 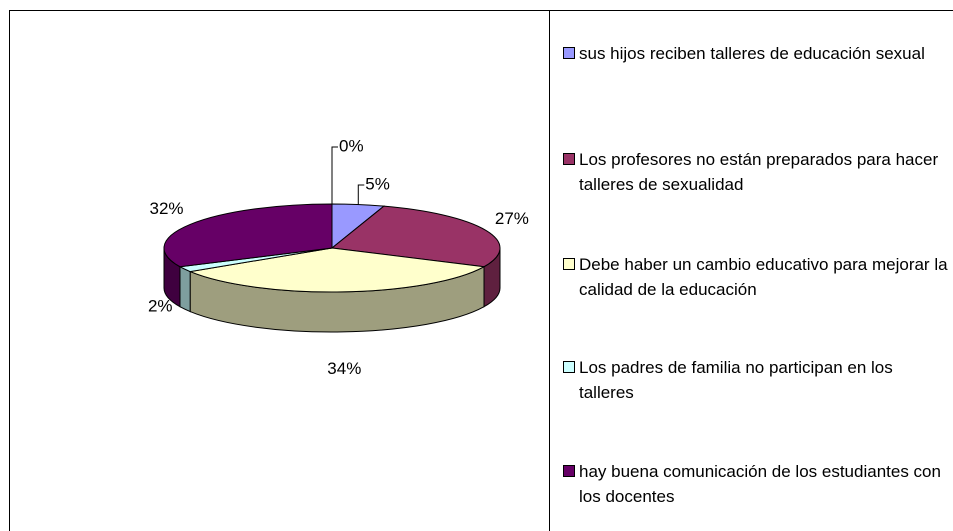 What do you see at coordinates (512, 218) in the screenshot?
I see `data-label: 27%` at bounding box center [512, 218].